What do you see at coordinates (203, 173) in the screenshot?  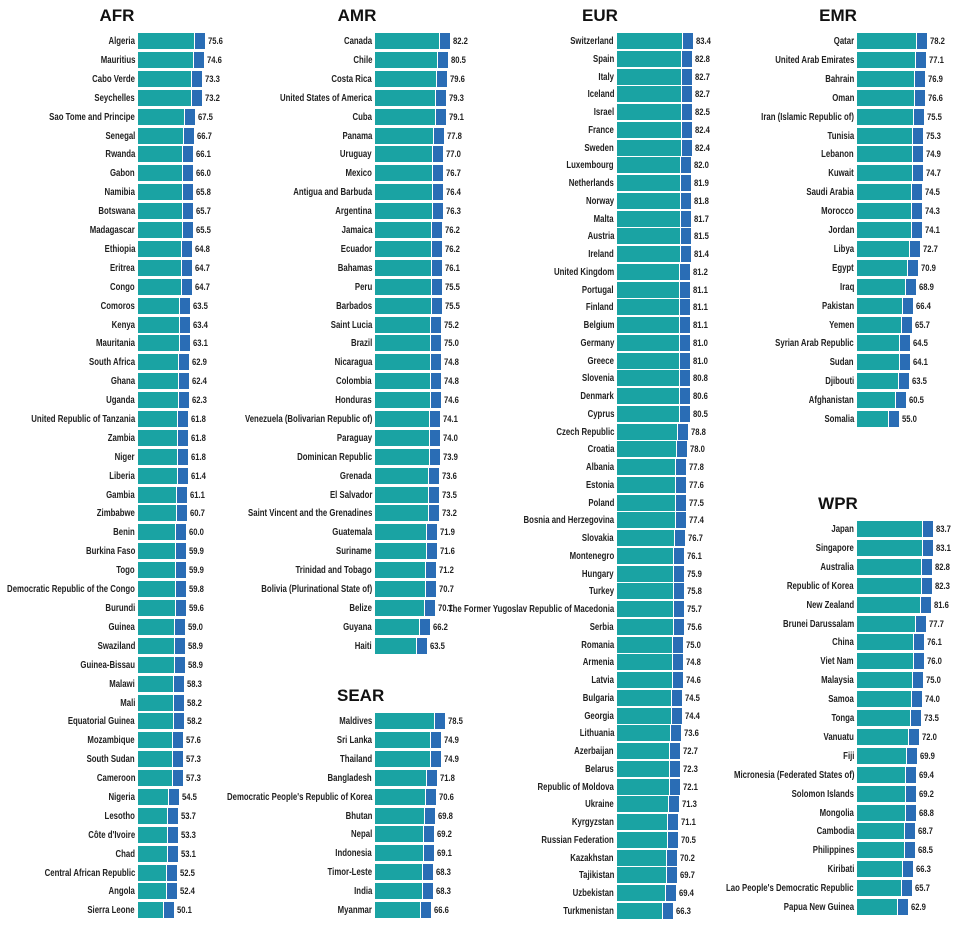 I see `bar-value: 66.0` at bounding box center [203, 173].